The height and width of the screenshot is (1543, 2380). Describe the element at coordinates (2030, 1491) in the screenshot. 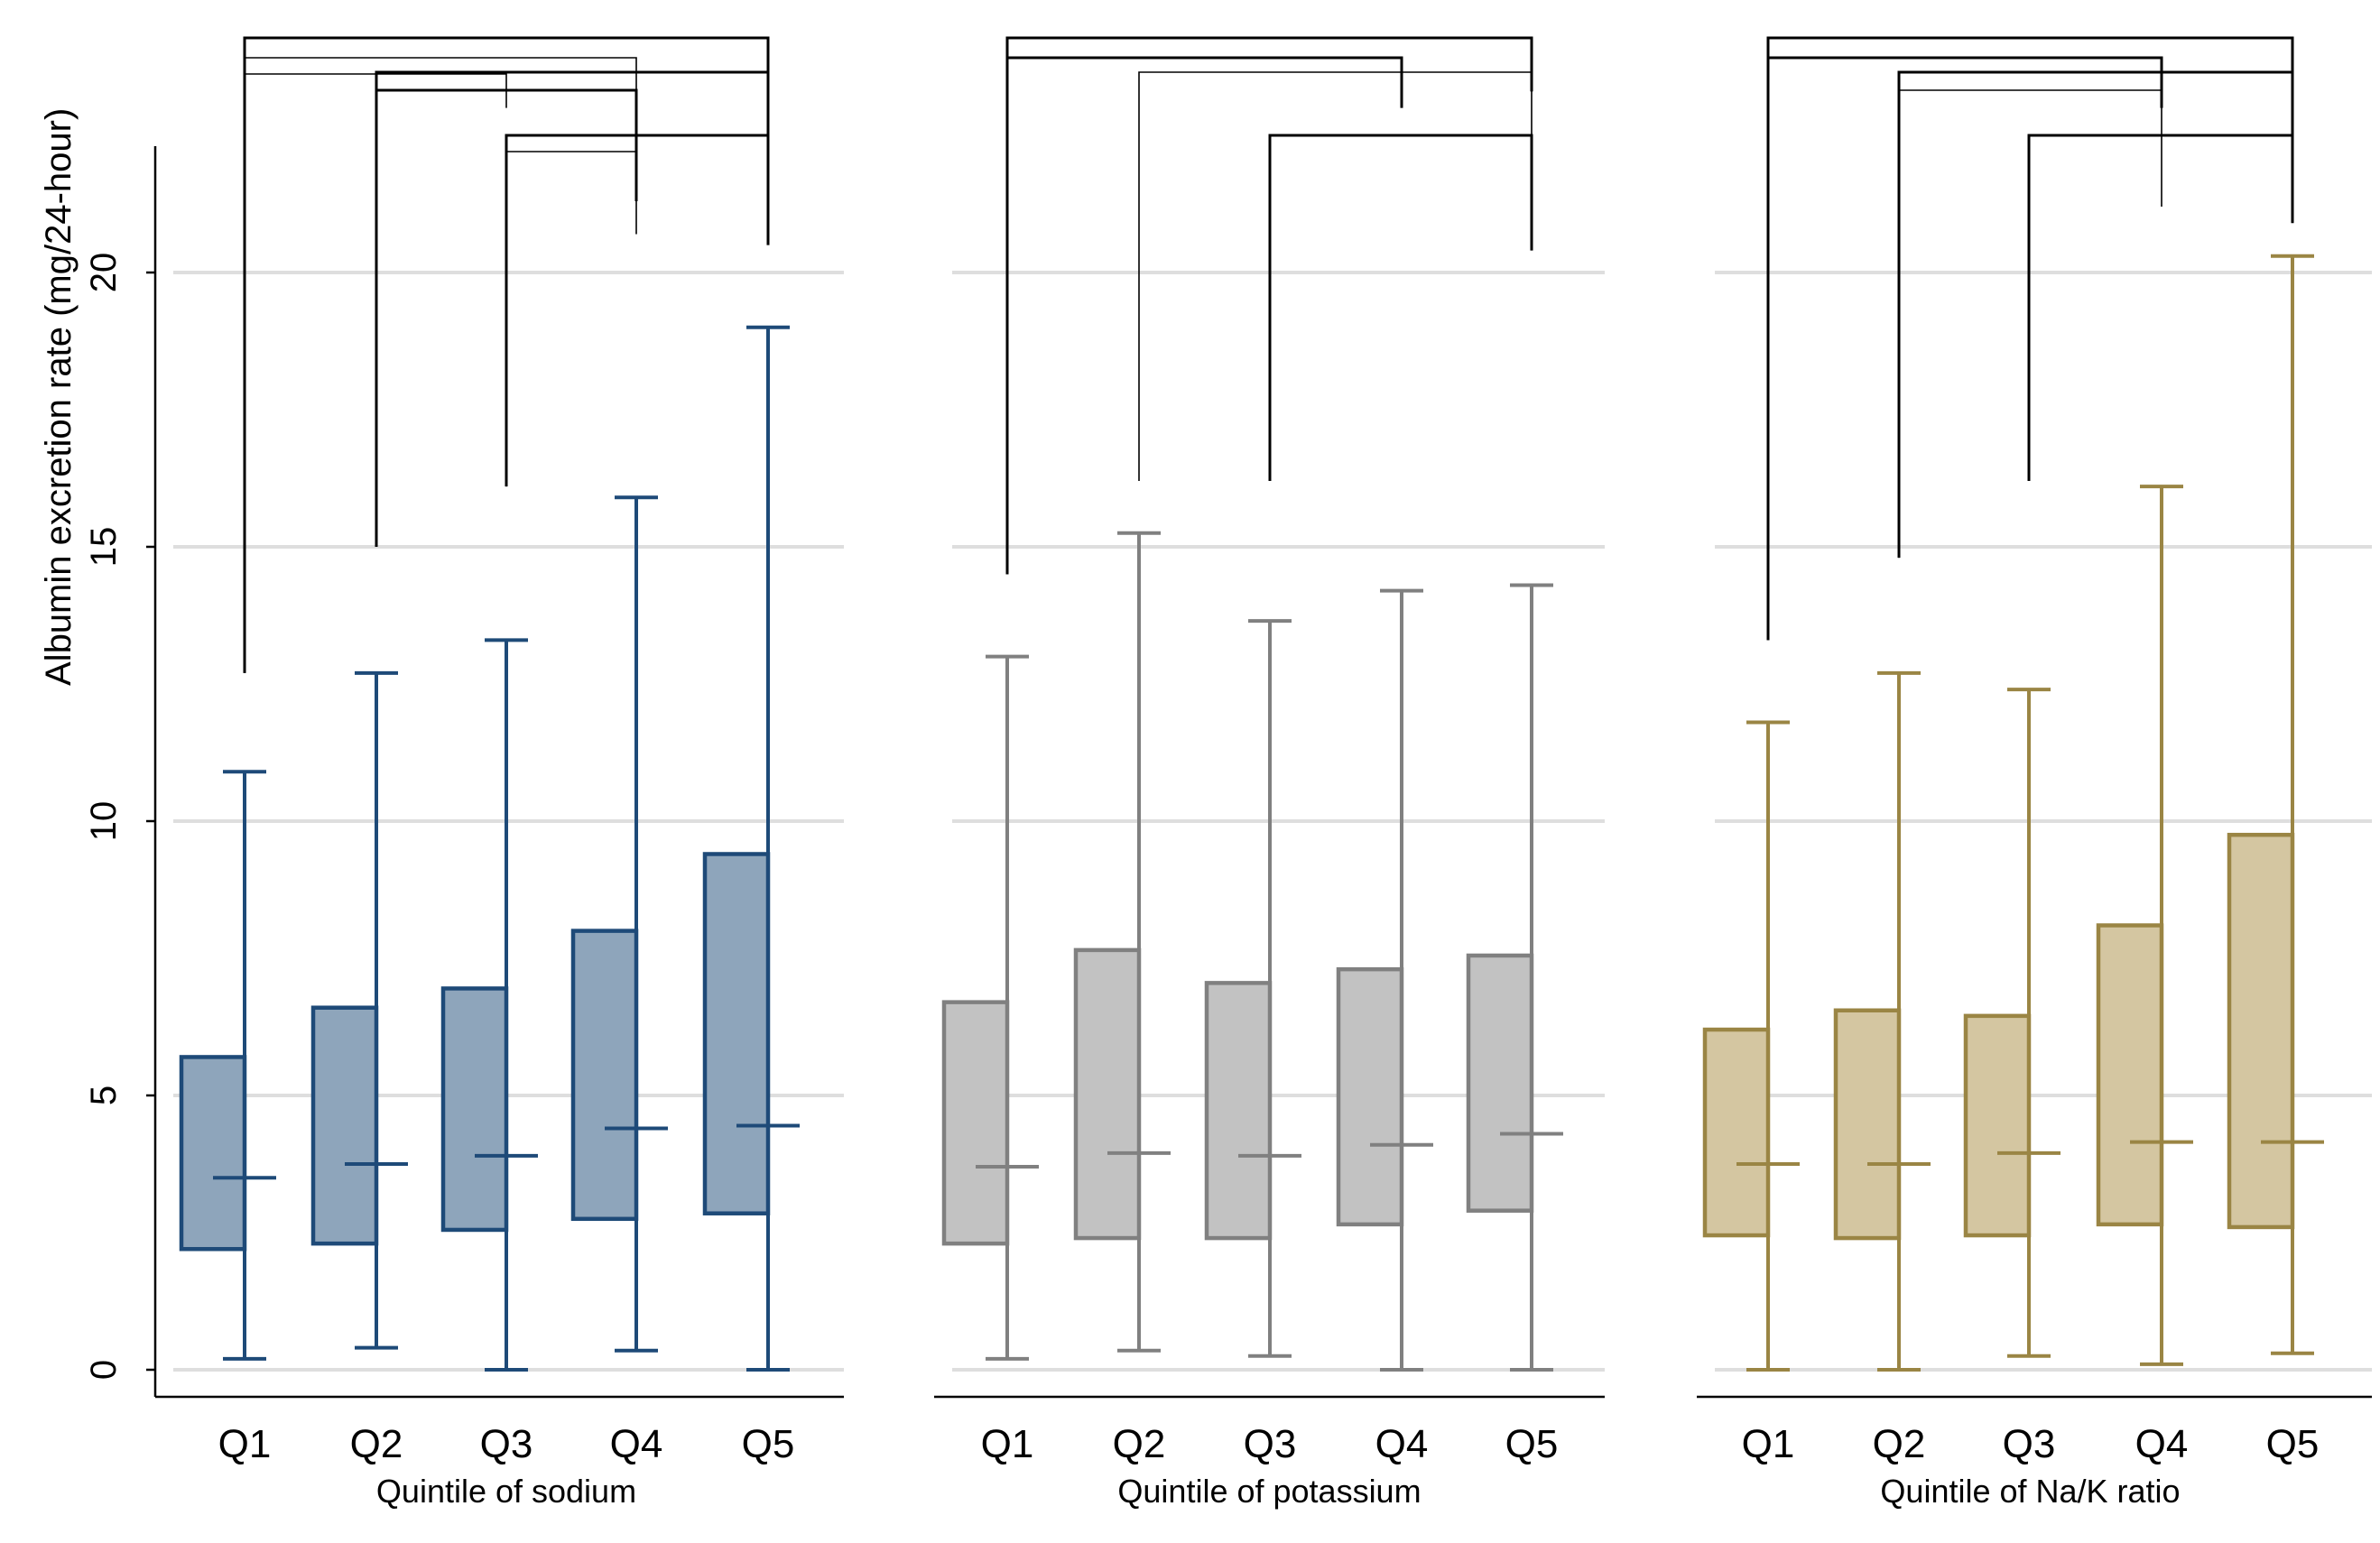

I see `x-axis-label: Quintile of Na/K ratio` at that location.